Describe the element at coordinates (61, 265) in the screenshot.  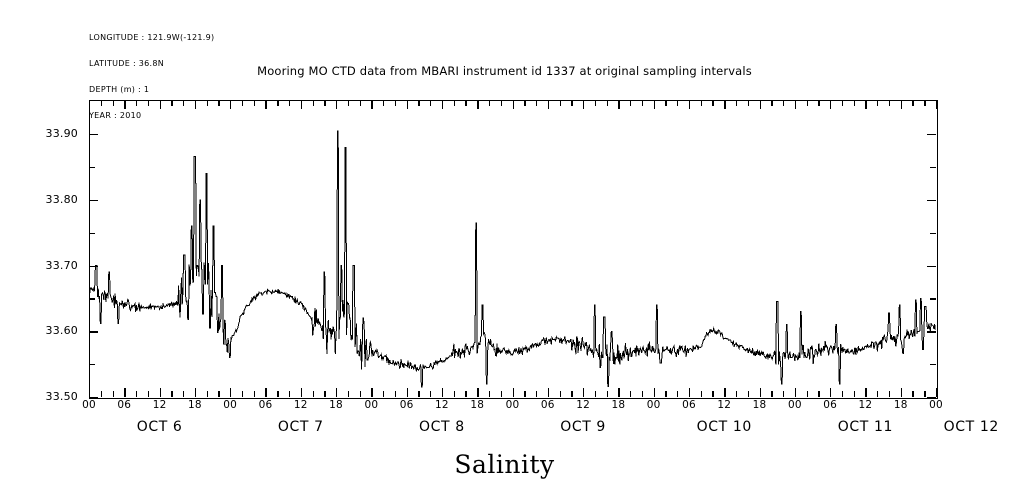
I see `y-tick-label: 33.70` at that location.